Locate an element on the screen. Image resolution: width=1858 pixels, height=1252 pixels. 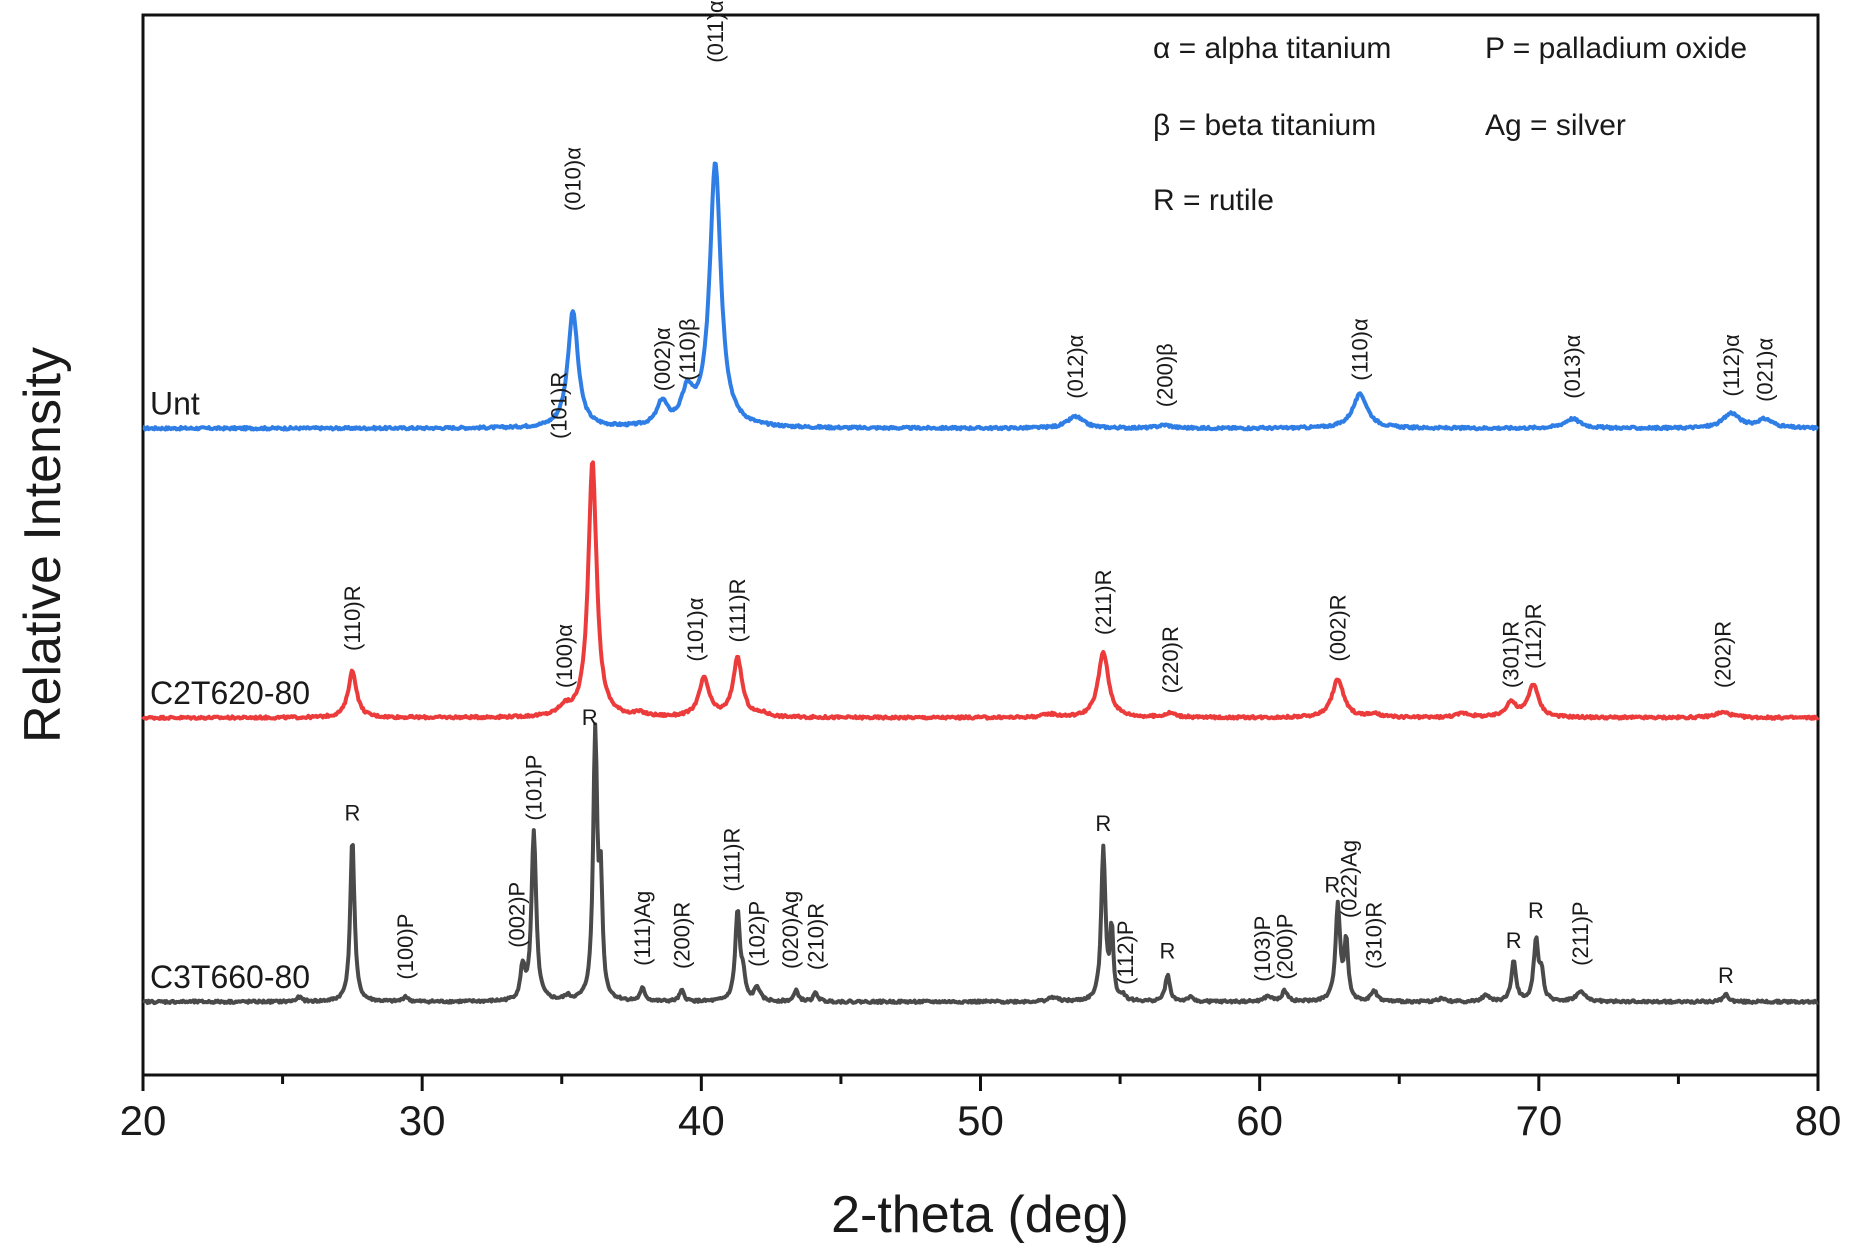
peak-label: (100)α is located at coordinates (564, 656).